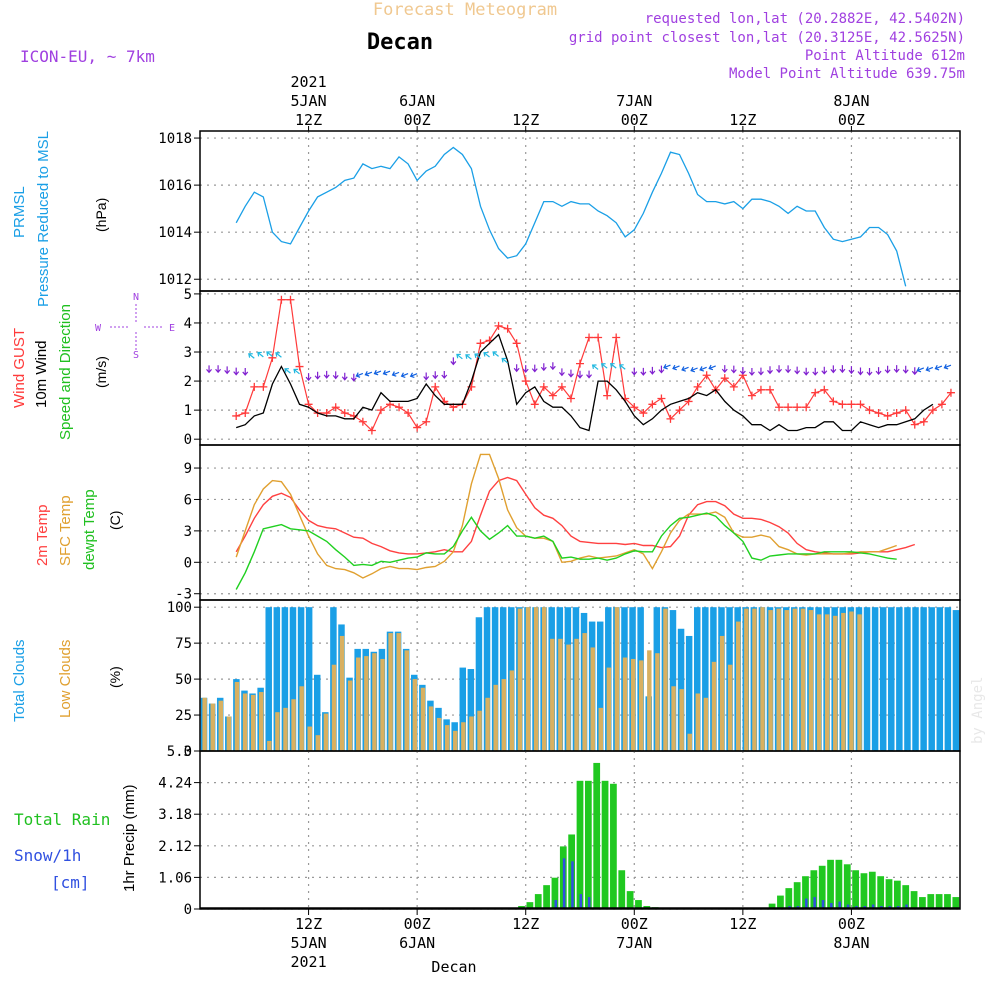 The height and width of the screenshot is (1000, 1000). What do you see at coordinates (172, 328) in the screenshot?
I see `compass-east: E` at bounding box center [172, 328].